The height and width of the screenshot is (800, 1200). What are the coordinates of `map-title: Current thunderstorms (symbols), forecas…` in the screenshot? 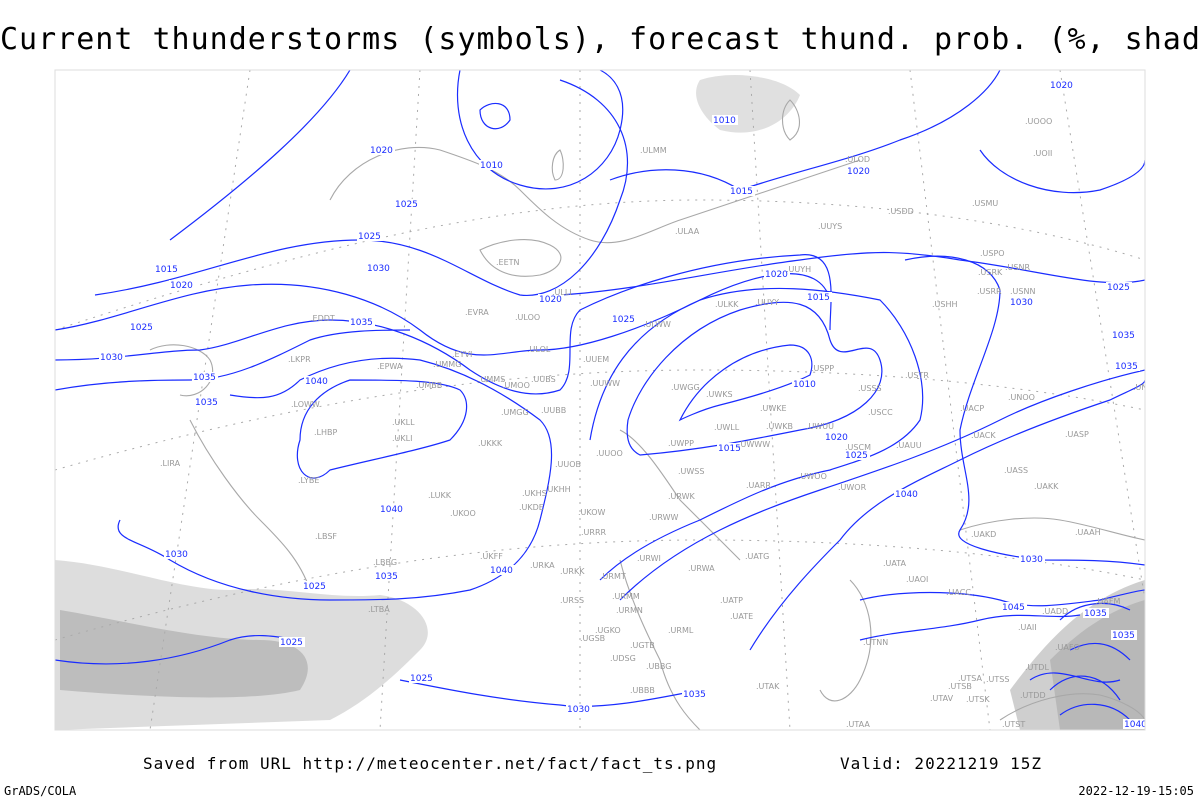 It's located at (600, 39).